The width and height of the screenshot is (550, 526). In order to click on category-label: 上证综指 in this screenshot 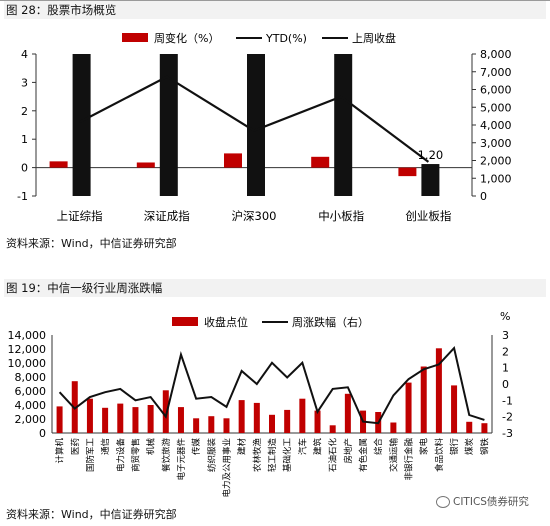, I will do `click(80, 216)`.